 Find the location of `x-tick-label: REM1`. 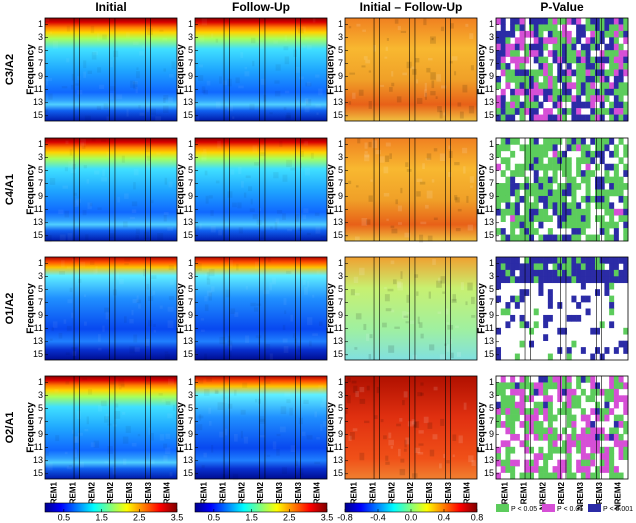

x-tick-label: REM1 is located at coordinates (523, 492).